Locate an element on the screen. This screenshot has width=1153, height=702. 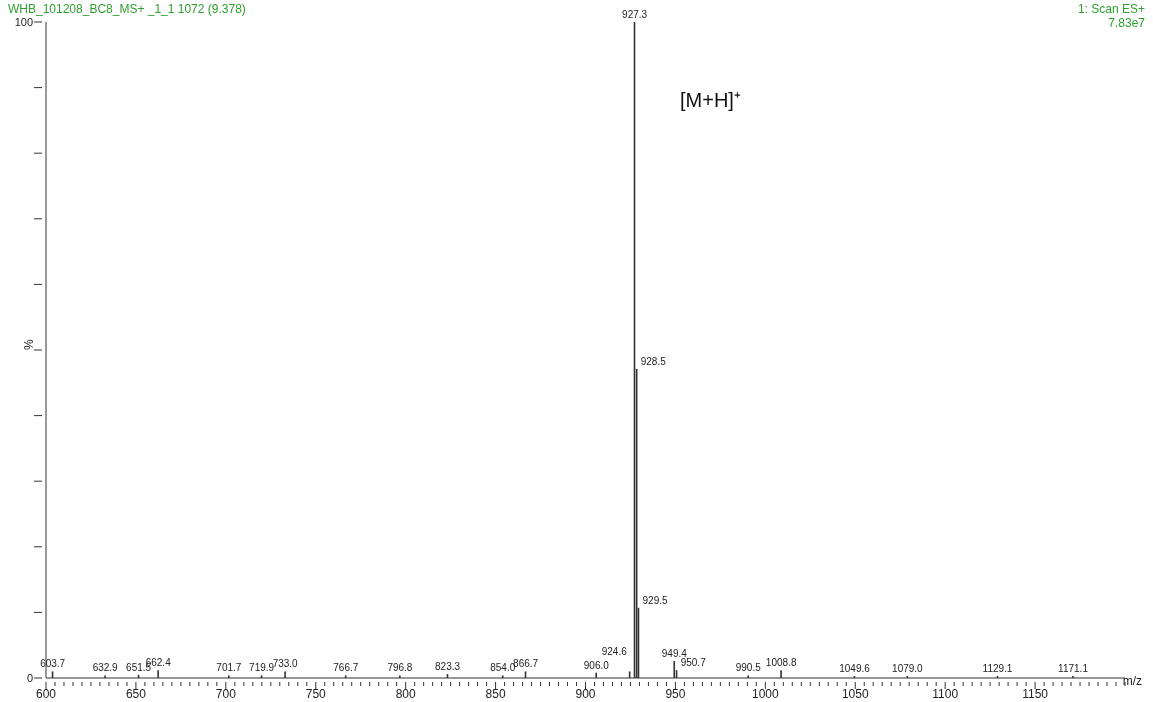
y-tick-label: 0 is located at coordinates (29, 678).